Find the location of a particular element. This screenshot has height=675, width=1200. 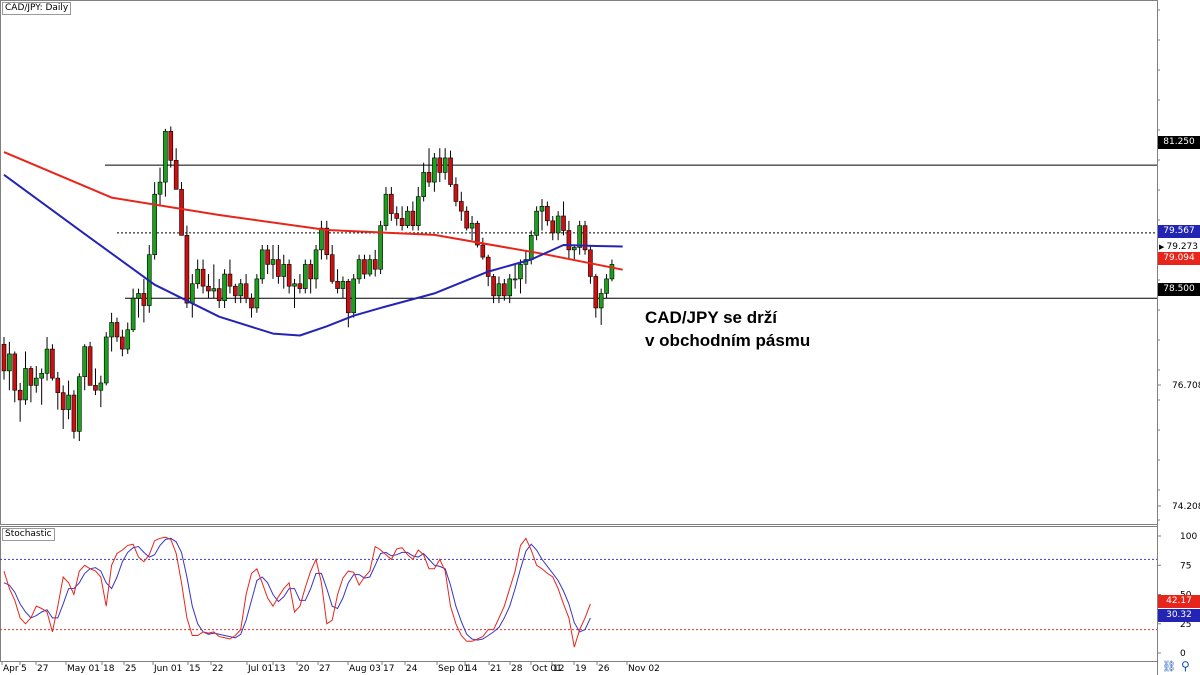

time-axis-label: 25 is located at coordinates (130, 669).